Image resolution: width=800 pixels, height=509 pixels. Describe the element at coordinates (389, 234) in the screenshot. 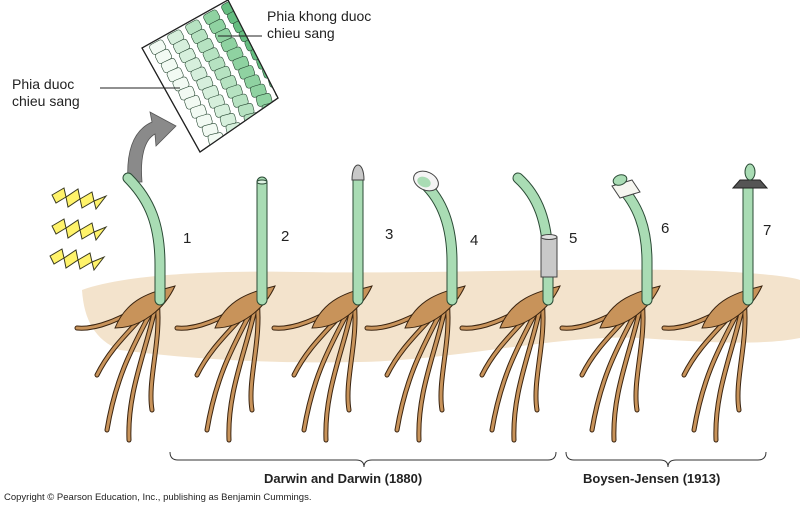

I see `seedling-number-3: 3` at that location.